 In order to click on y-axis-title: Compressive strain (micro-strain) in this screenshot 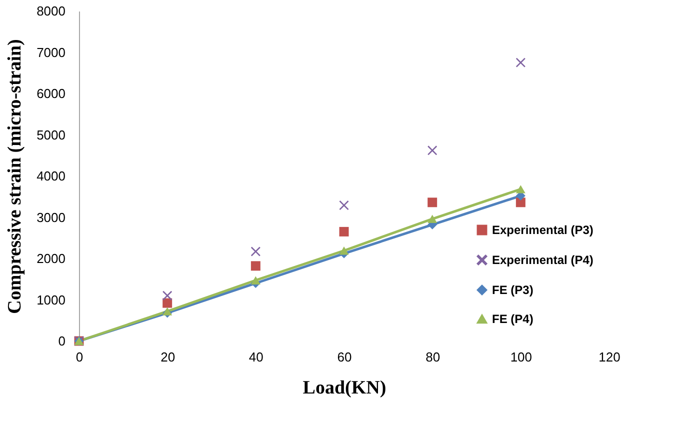, I will do `click(15, 176)`.